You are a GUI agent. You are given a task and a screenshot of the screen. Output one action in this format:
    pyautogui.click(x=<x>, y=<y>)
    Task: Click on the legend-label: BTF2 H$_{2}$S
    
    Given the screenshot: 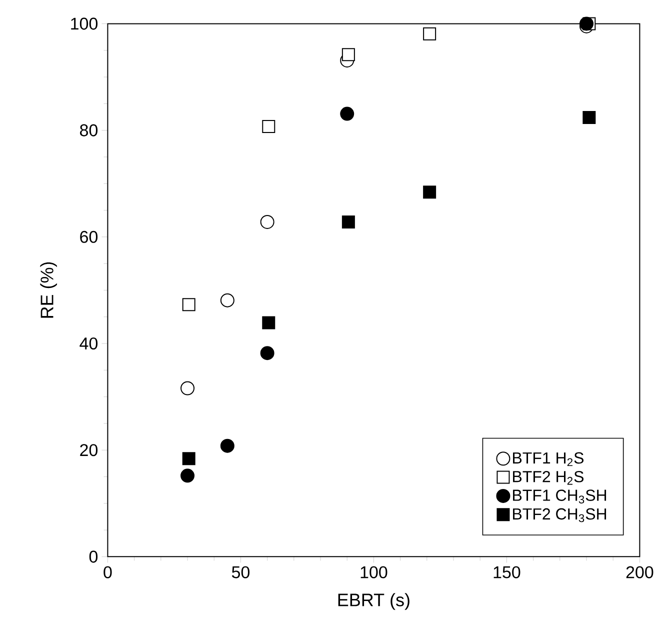 What is the action you would take?
    pyautogui.click(x=548, y=477)
    